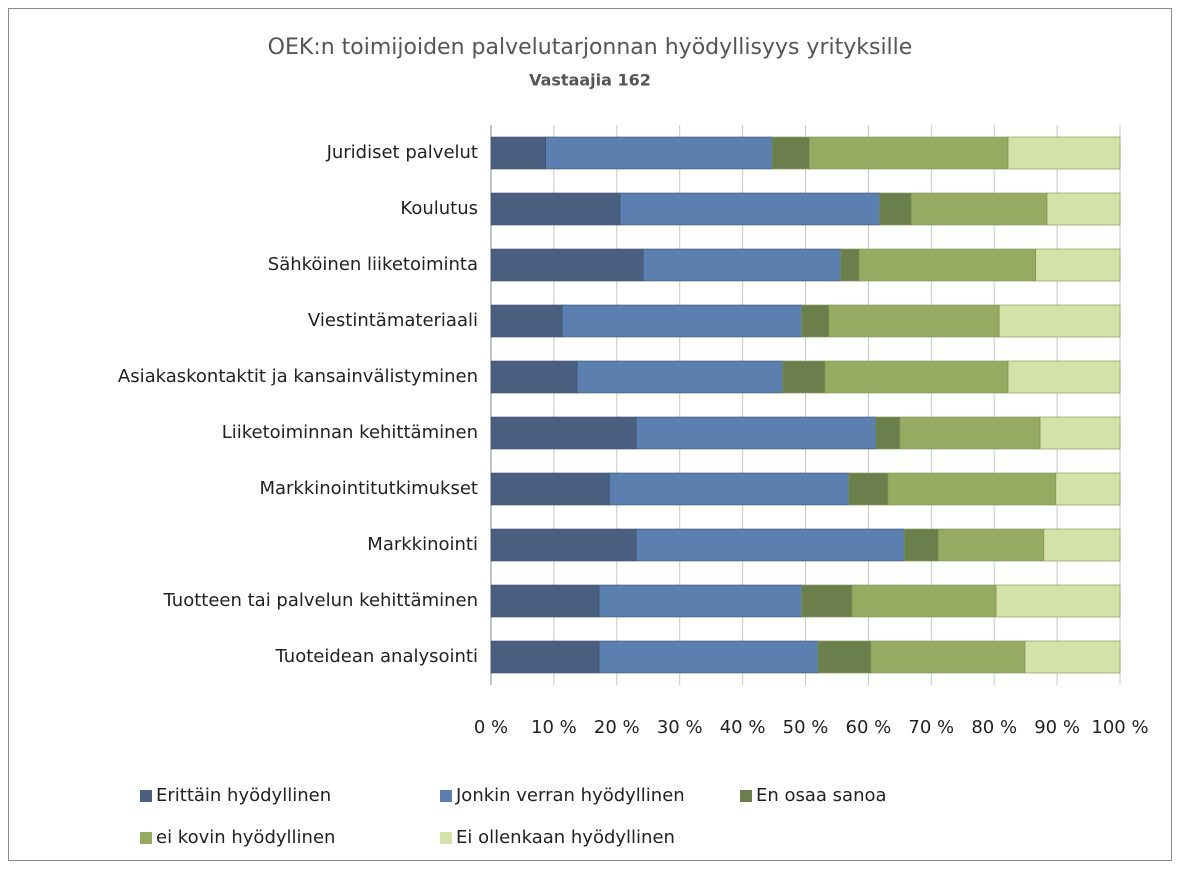 This screenshot has width=1180, height=872. I want to click on y-tick-label: Markkinointi, so click(422, 544).